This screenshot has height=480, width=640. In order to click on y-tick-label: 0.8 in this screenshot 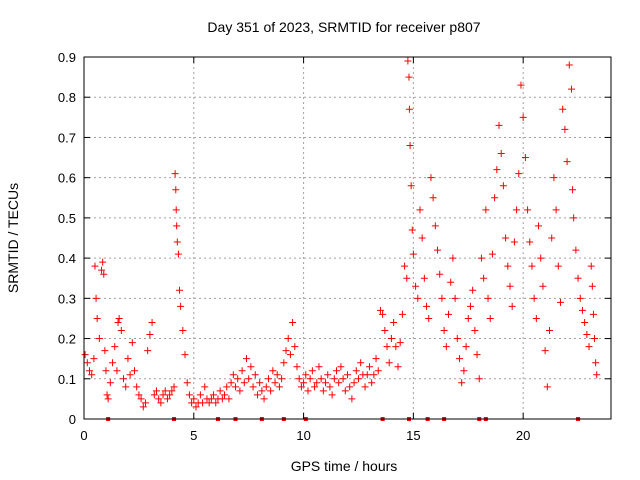, I will do `click(67, 97)`.